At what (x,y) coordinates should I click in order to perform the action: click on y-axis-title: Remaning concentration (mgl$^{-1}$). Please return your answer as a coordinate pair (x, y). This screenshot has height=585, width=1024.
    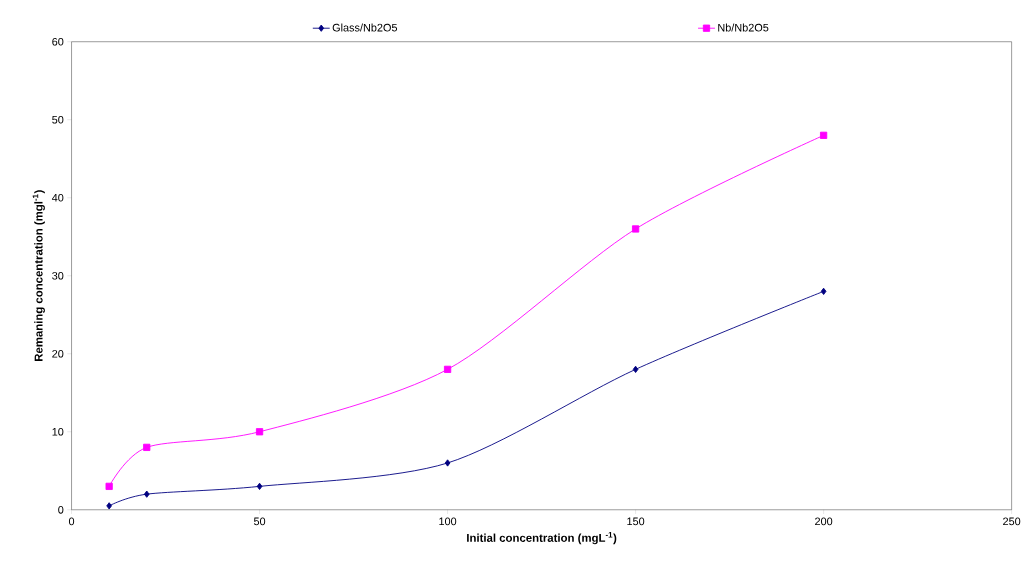
    Looking at the image, I should click on (38, 275).